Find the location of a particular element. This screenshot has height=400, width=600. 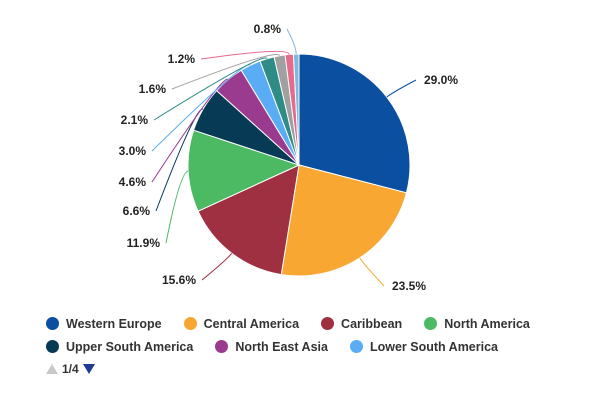

slice-percent-label: 2.1% is located at coordinates (135, 120).